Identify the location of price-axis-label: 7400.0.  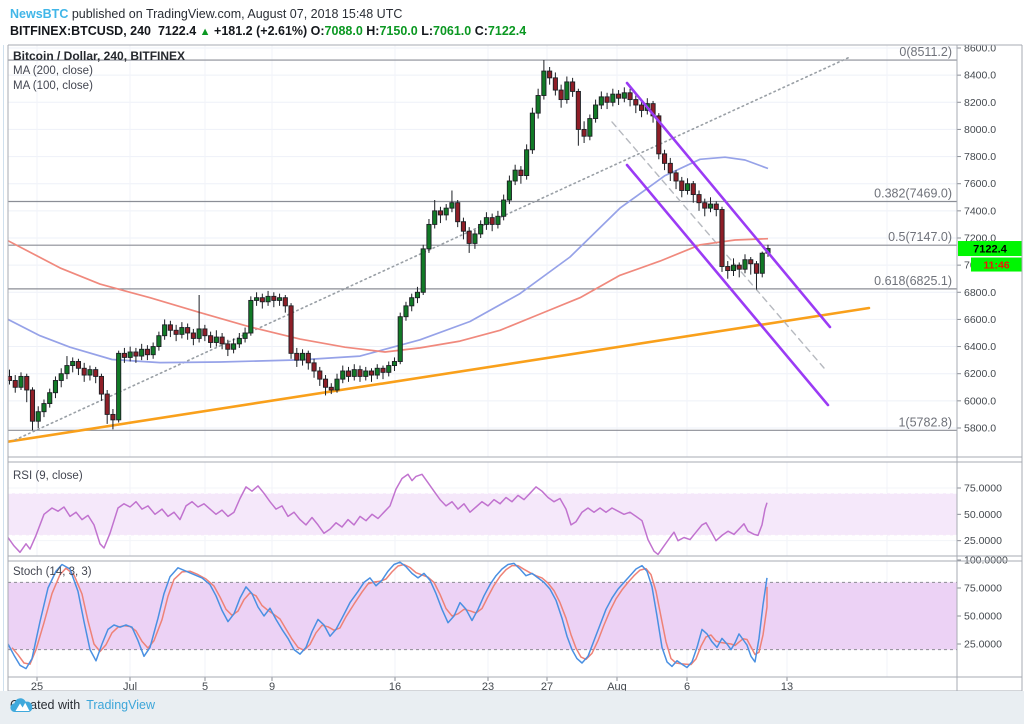
(980, 211).